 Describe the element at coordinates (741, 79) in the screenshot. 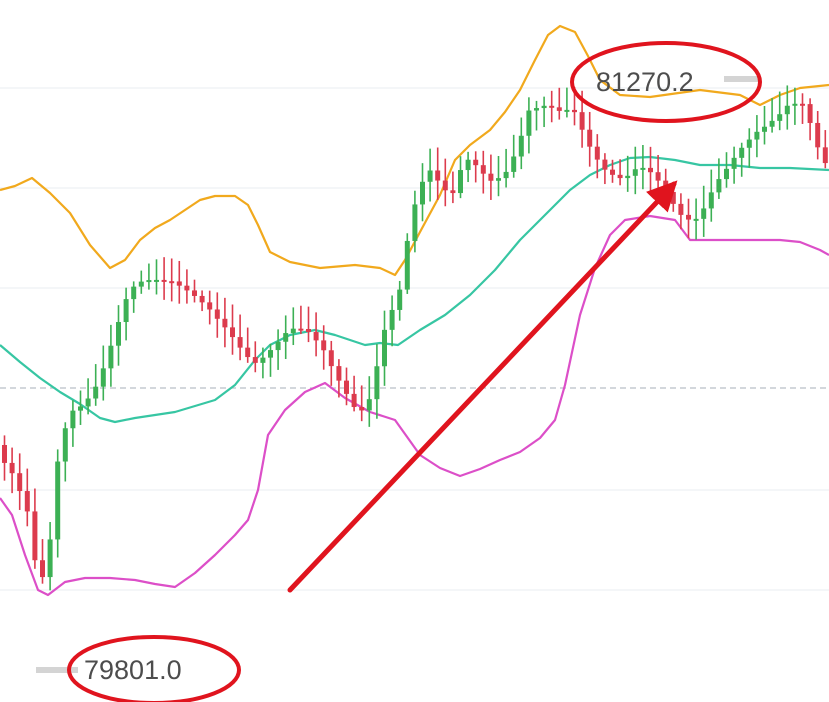

I see `high-price-marker` at that location.